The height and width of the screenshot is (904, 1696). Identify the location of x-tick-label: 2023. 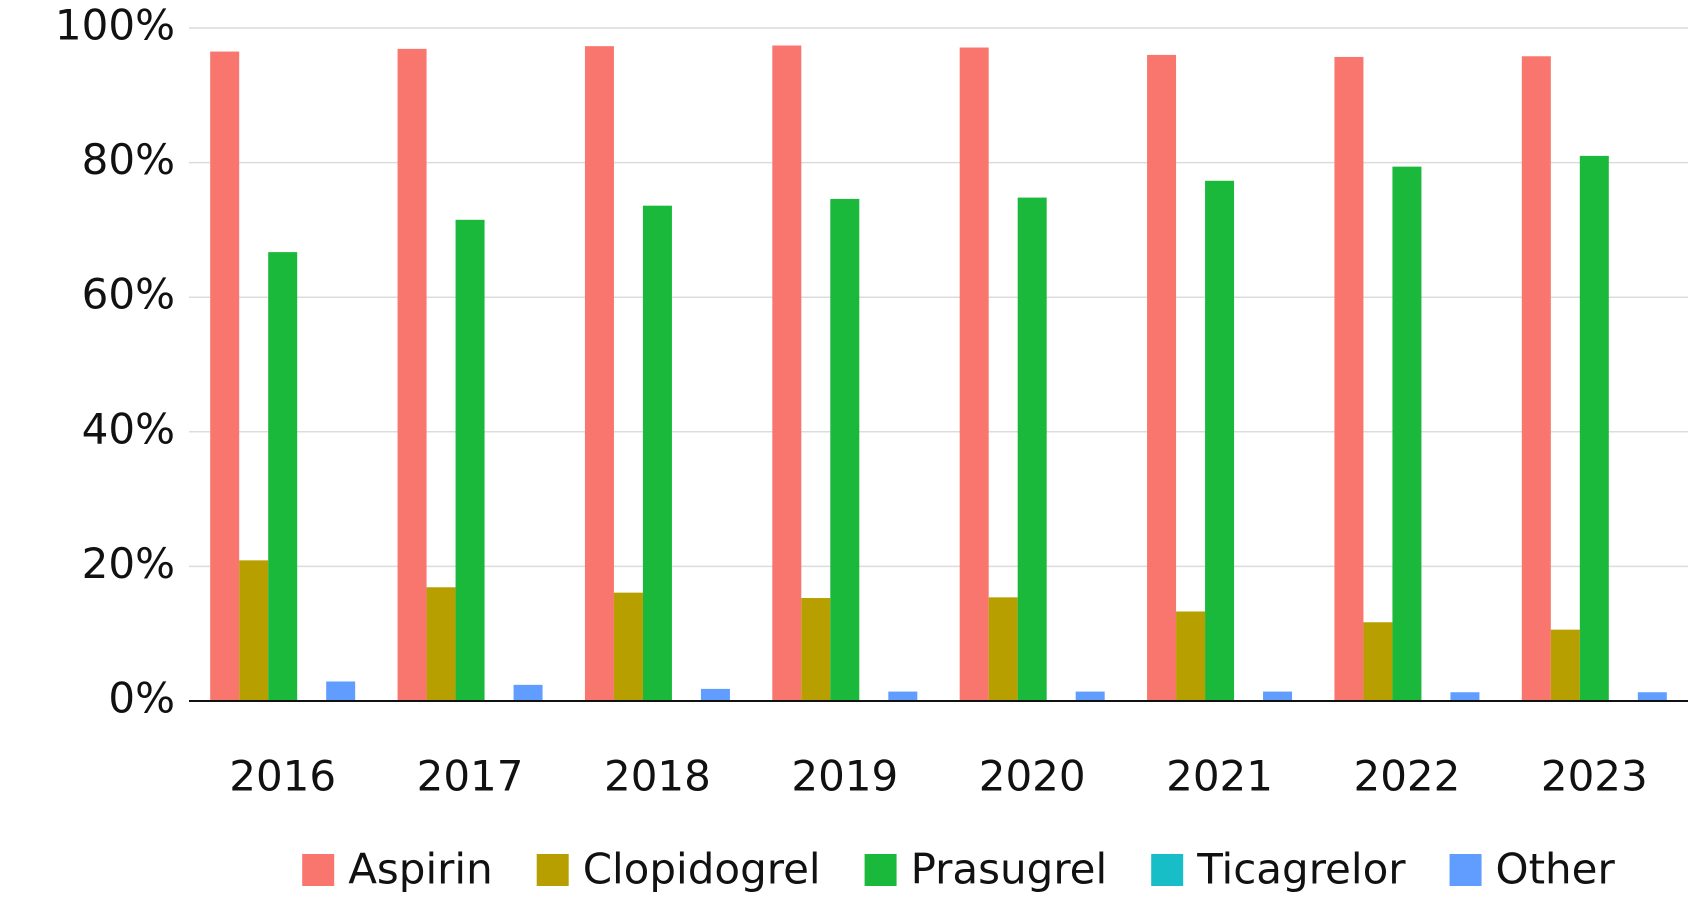
(1594, 776).